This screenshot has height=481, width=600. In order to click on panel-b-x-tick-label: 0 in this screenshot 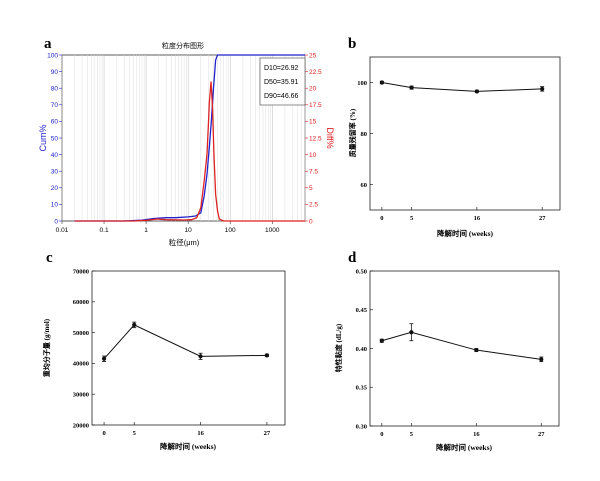, I will do `click(381, 218)`.